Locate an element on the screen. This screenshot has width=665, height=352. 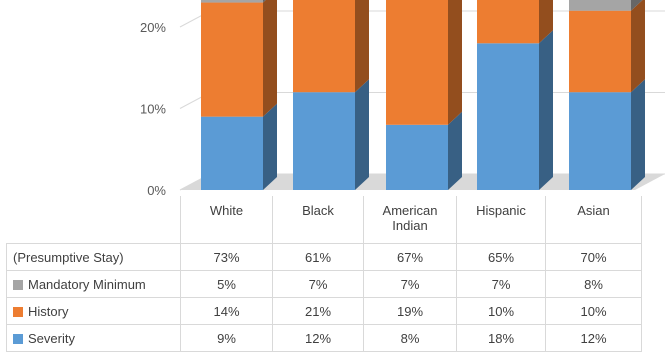
data-cell: 21% is located at coordinates (318, 311).